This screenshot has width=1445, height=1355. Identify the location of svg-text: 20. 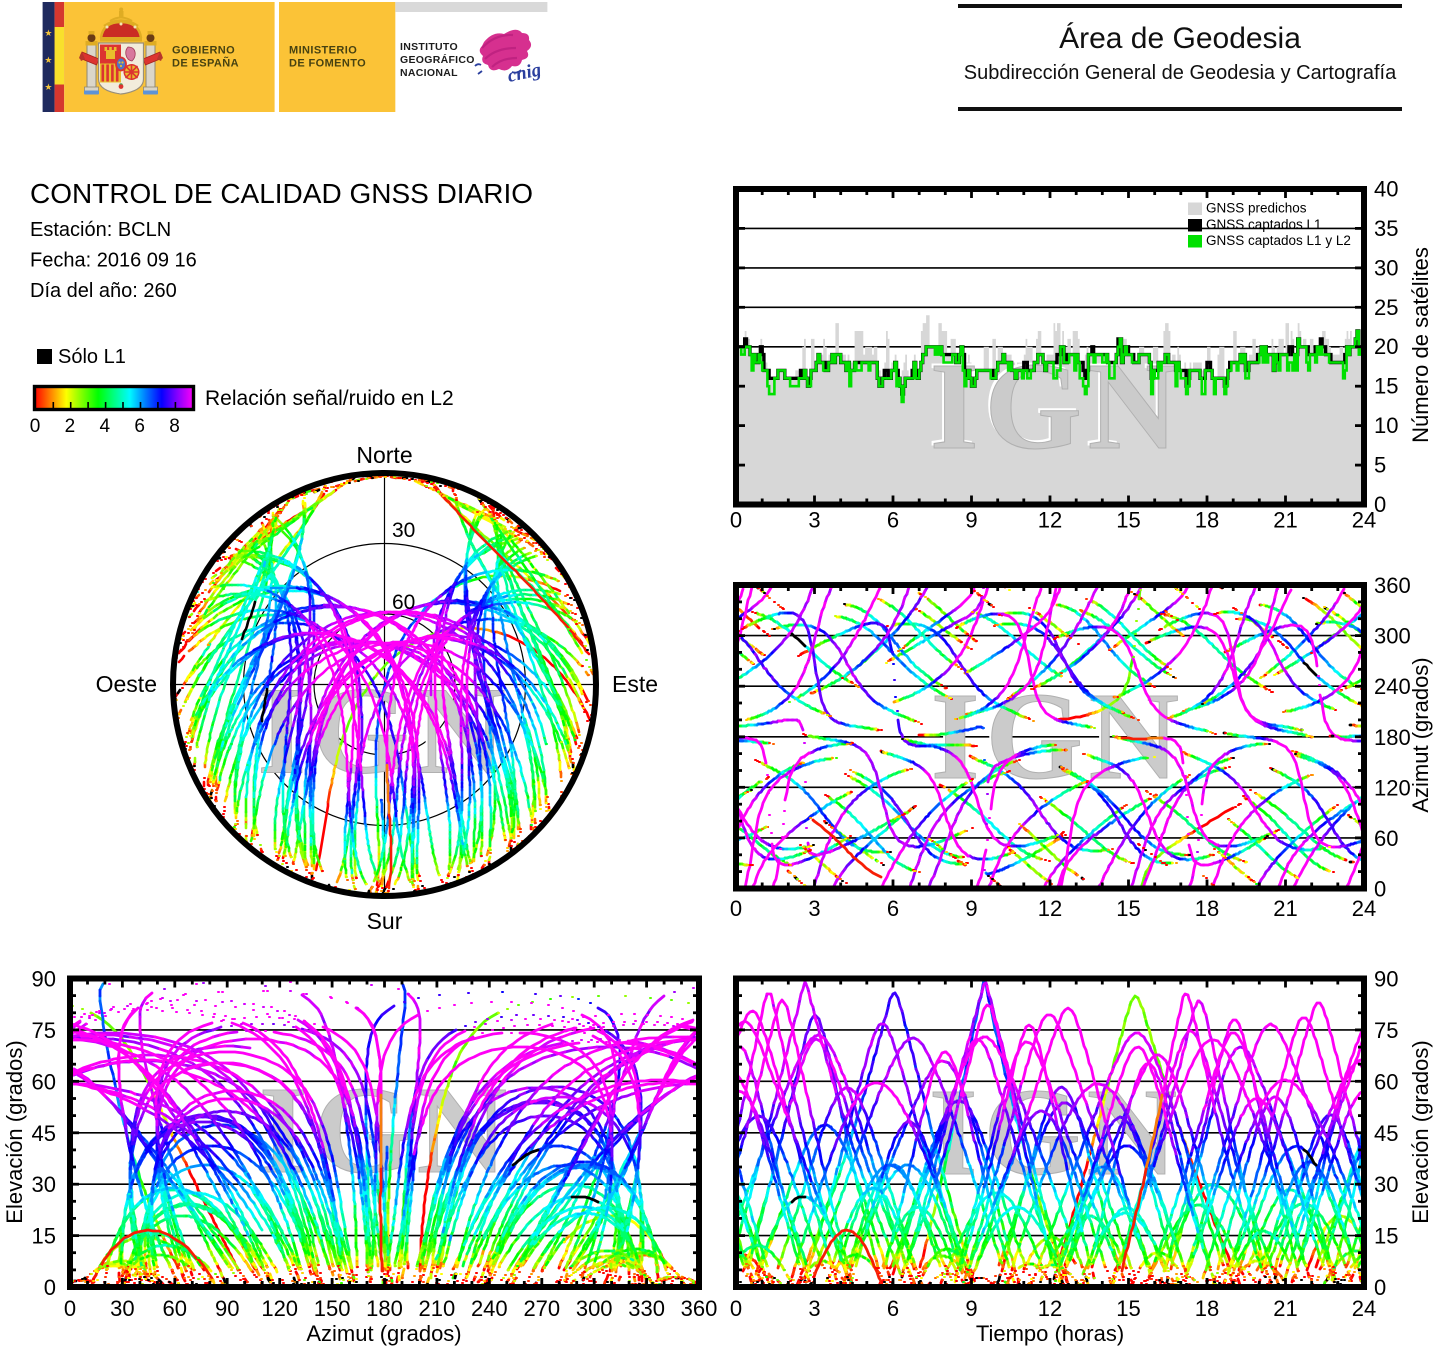
(1386, 346).